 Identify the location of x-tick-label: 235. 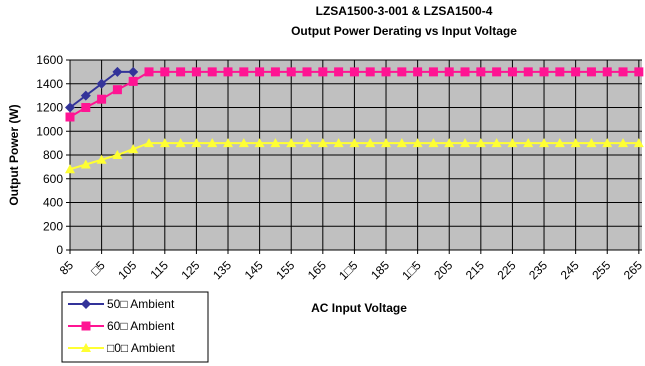
(538, 270).